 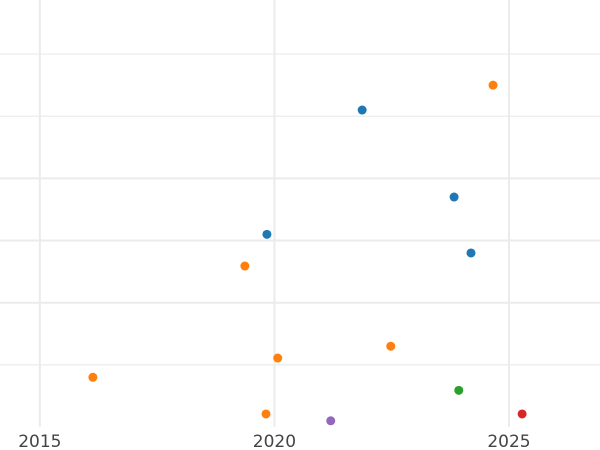 I want to click on x-tick-label: 2020, so click(x=274, y=441).